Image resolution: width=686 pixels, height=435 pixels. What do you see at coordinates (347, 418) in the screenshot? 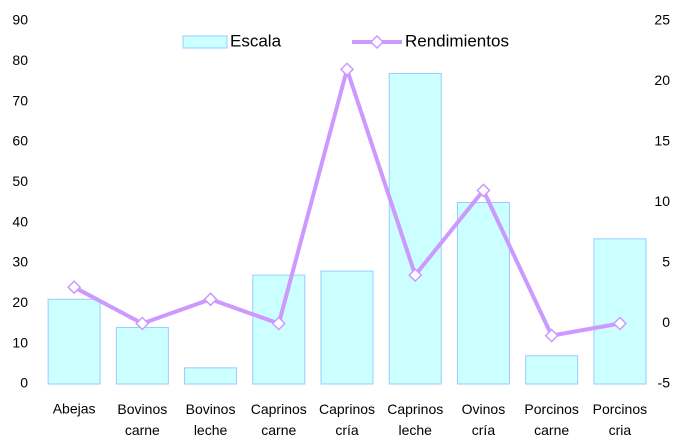
I see `x-tick-label: Caprinos cría` at bounding box center [347, 418].